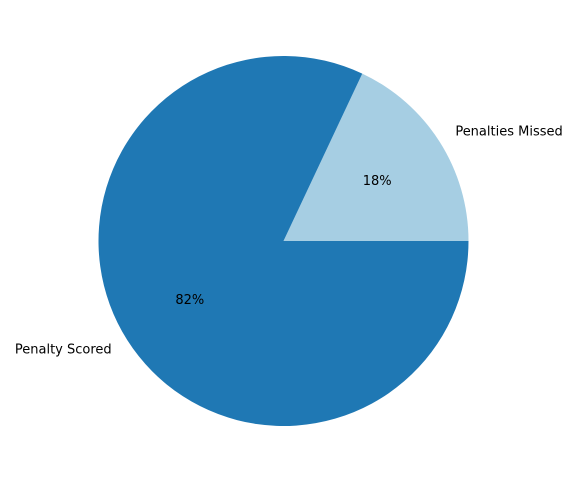 The height and width of the screenshot is (486, 578). Describe the element at coordinates (377, 181) in the screenshot. I see `slice-percent-label: 18%` at that location.